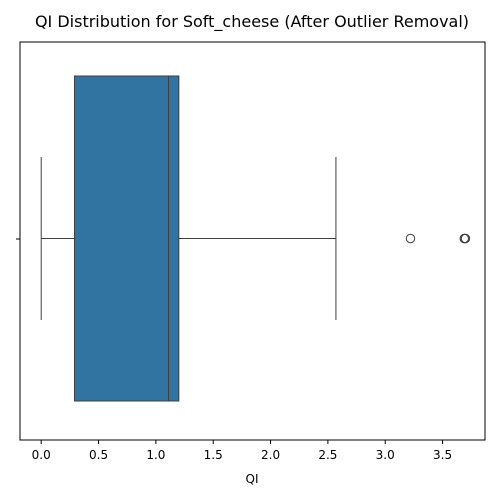 This screenshot has width=500, height=500. I want to click on x-tick-label: 1.5, so click(213, 455).